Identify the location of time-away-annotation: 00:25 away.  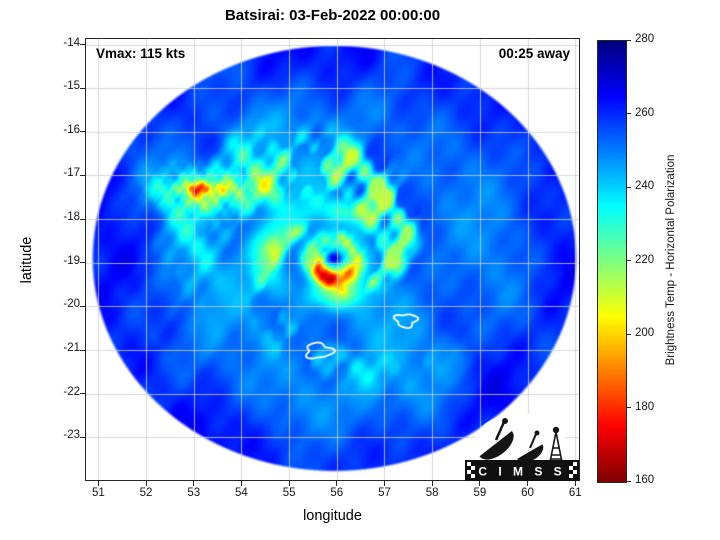
(534, 53).